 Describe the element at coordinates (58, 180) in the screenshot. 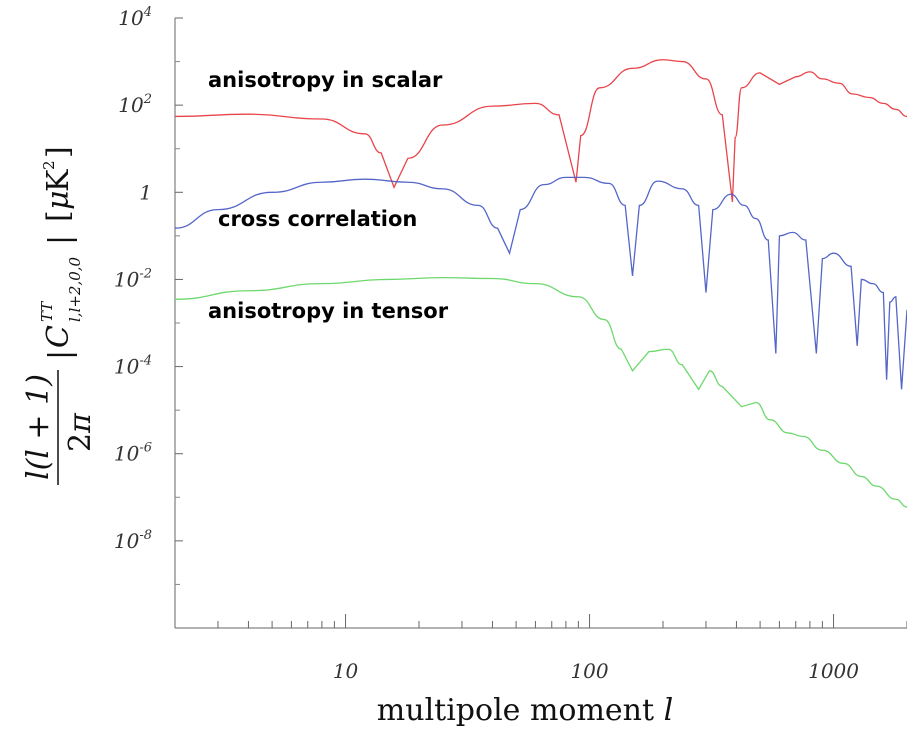

I see `svg-text: K` at that location.